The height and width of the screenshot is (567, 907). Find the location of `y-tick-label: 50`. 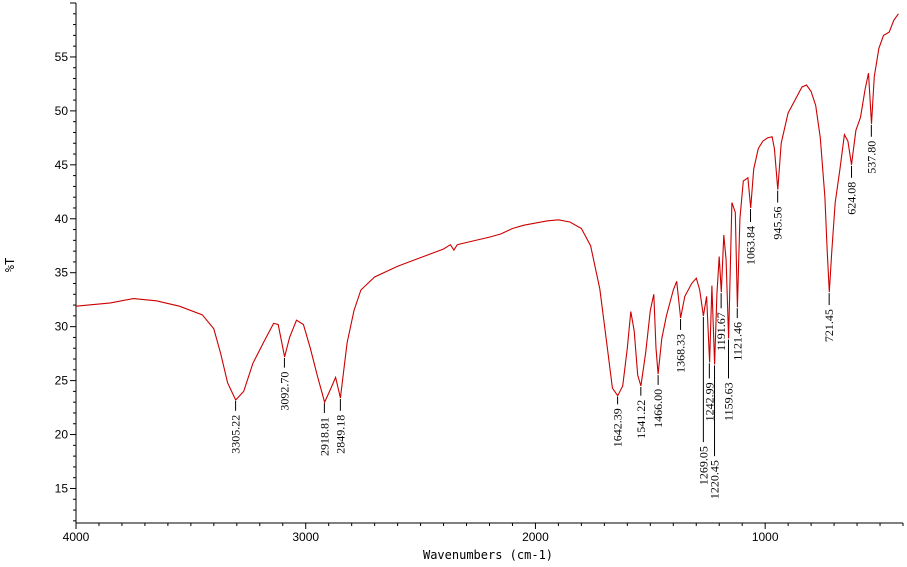

y-tick-label: 50 is located at coordinates (62, 111).